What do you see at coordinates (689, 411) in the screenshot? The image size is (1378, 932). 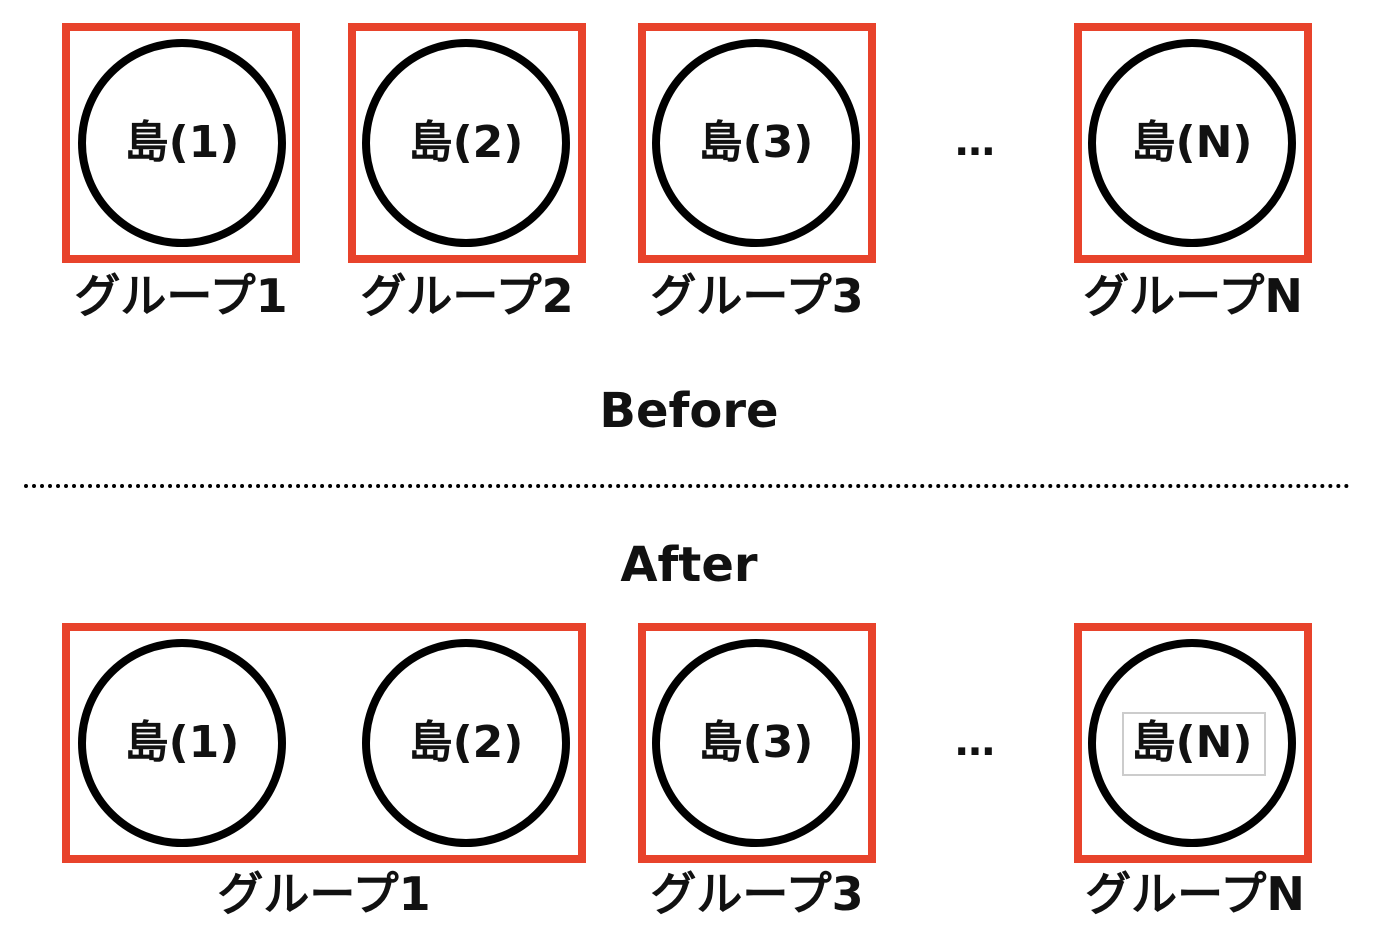 I see `before-title: Before` at bounding box center [689, 411].